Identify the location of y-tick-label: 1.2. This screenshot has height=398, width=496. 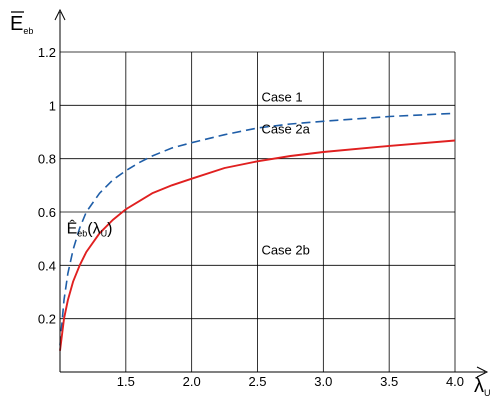
(47, 52).